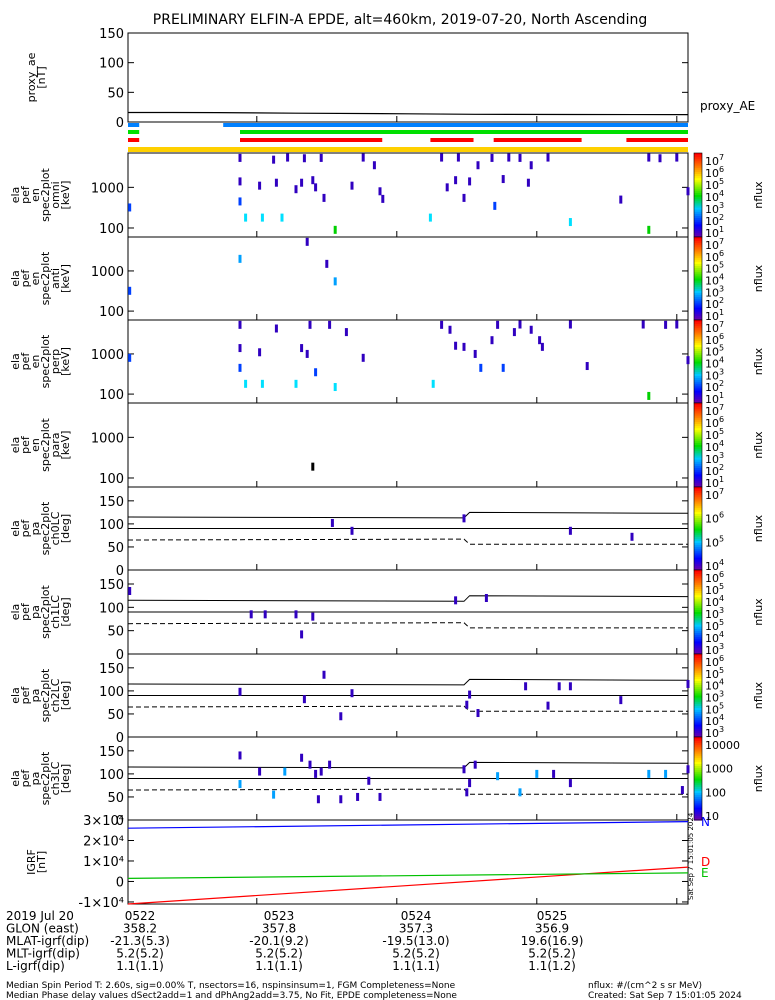 The width and height of the screenshot is (775, 1000). Describe the element at coordinates (65, 695) in the screenshot. I see `ylabel-pa_ch2-5: [deg]` at that location.